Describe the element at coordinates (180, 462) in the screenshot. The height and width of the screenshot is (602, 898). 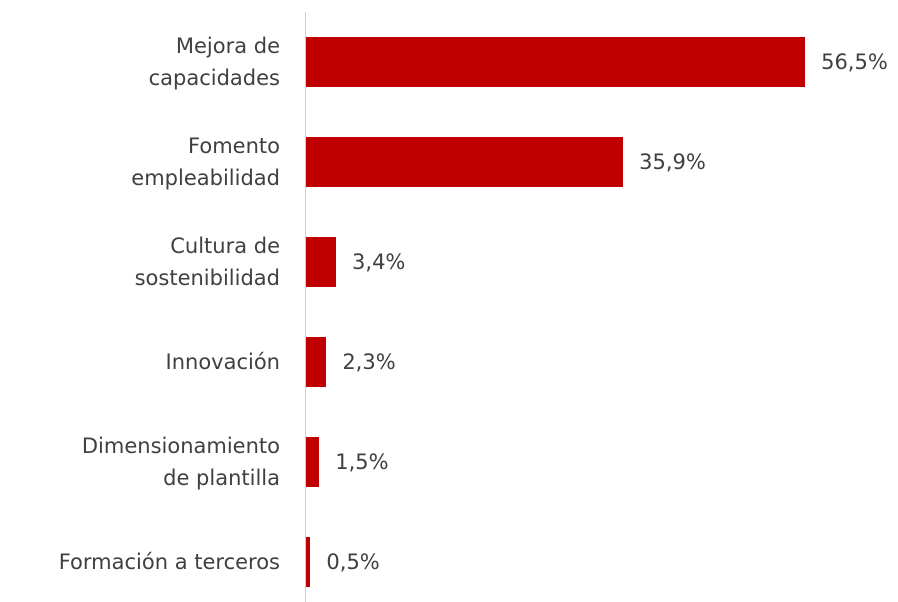
I see `category-label: Dimensionamiento de plantilla` at that location.